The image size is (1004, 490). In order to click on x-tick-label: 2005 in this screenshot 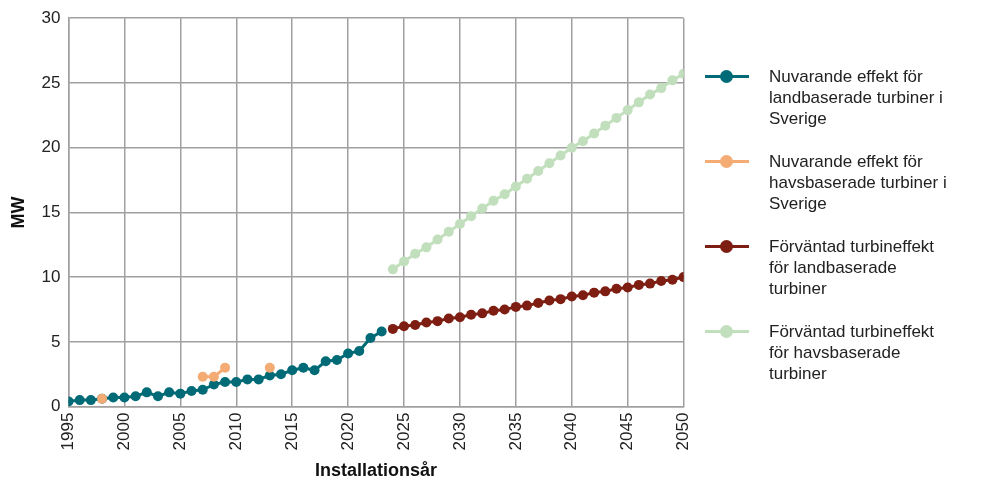, I will do `click(180, 431)`.